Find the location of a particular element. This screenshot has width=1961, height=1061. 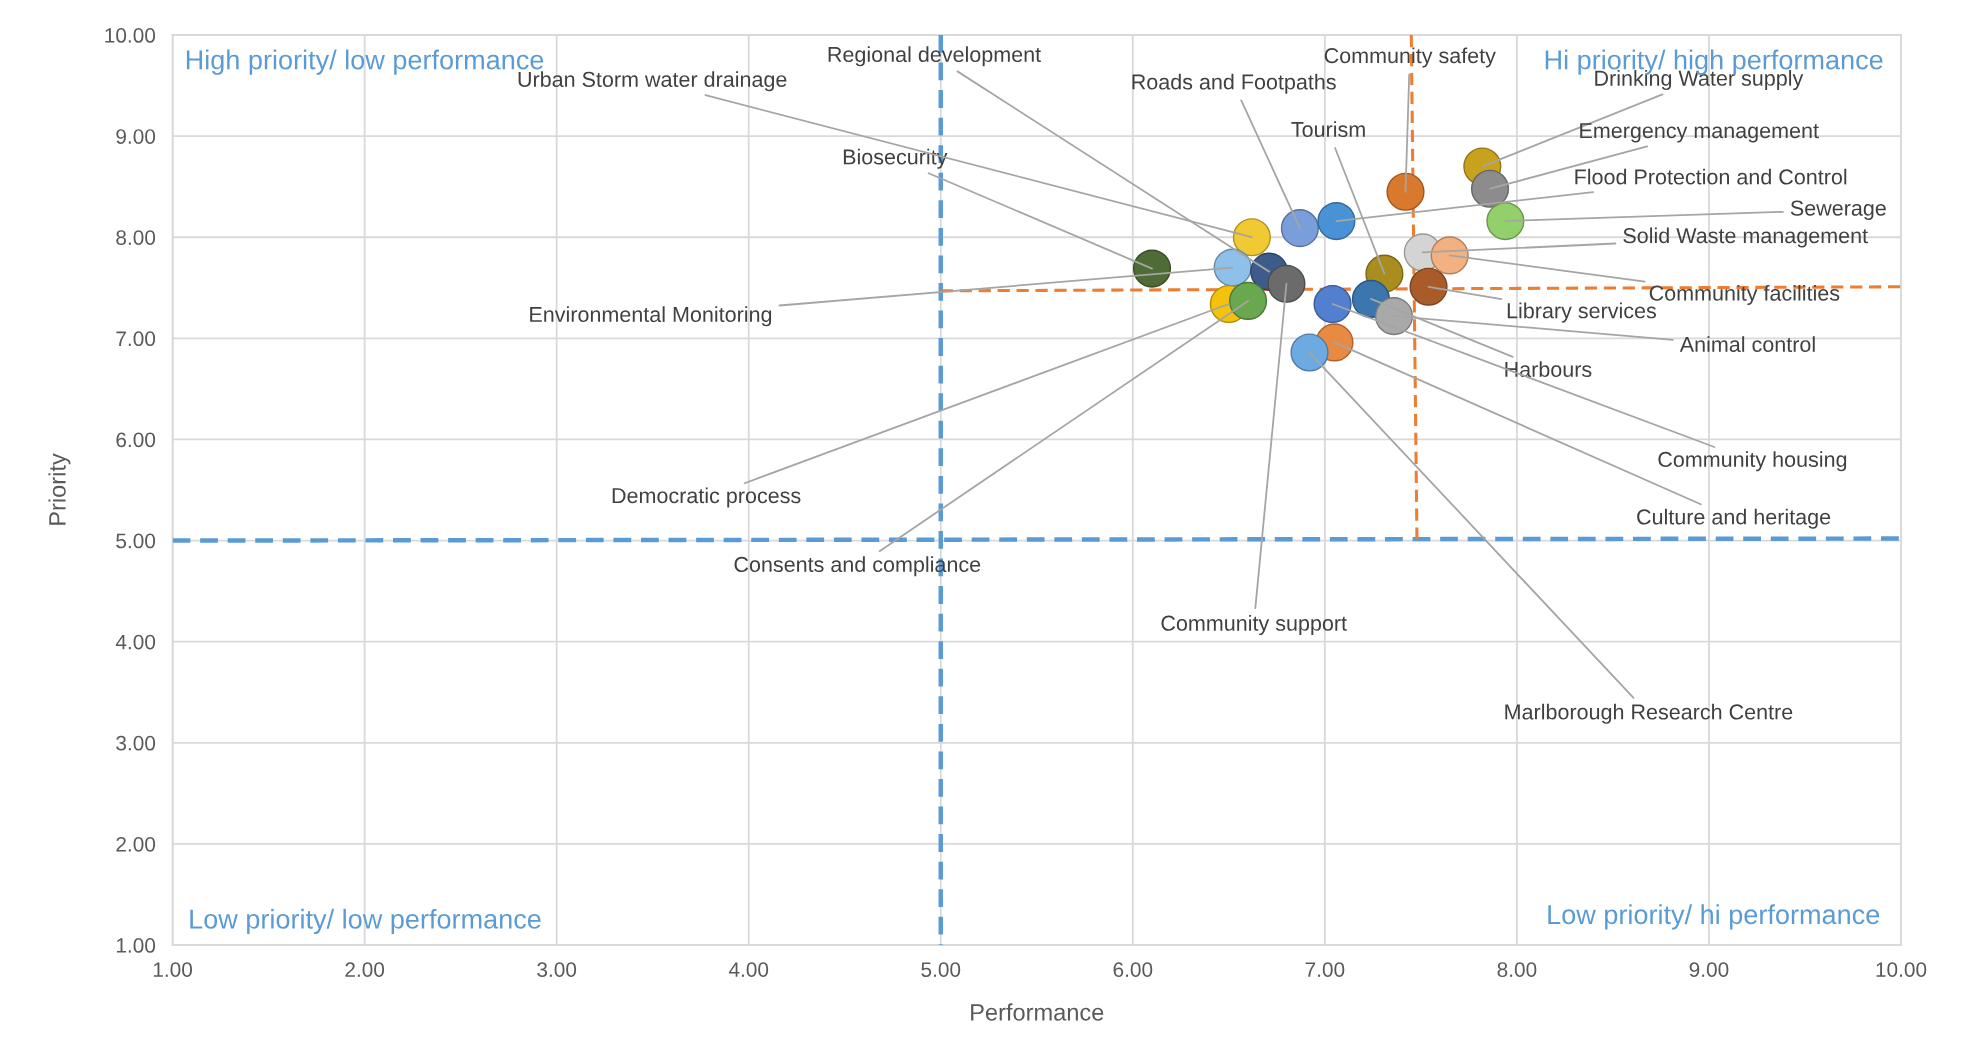

x-tick-label: 4.00 is located at coordinates (748, 969).